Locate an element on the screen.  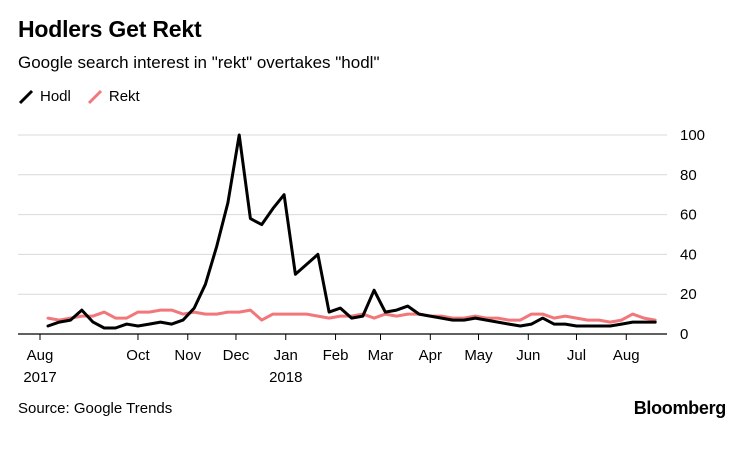
y-axis-ticks: 0 20 40 60 80 100 is located at coordinates (692, 235).